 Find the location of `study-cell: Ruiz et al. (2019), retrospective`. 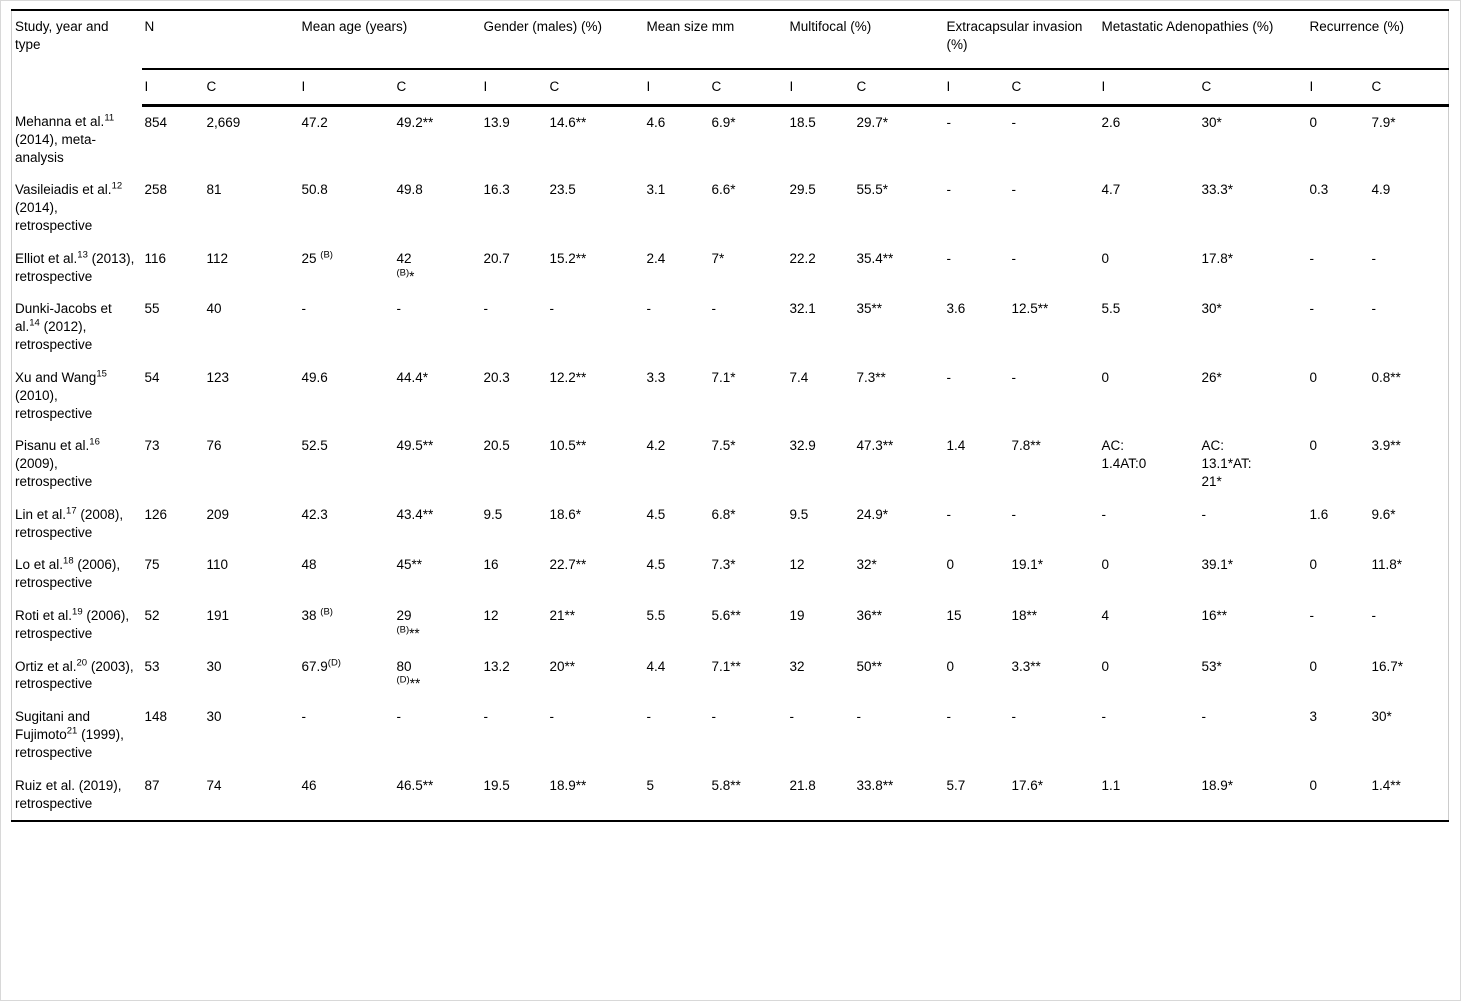

study-cell: Ruiz et al. (2019), retrospective is located at coordinates (68, 794).